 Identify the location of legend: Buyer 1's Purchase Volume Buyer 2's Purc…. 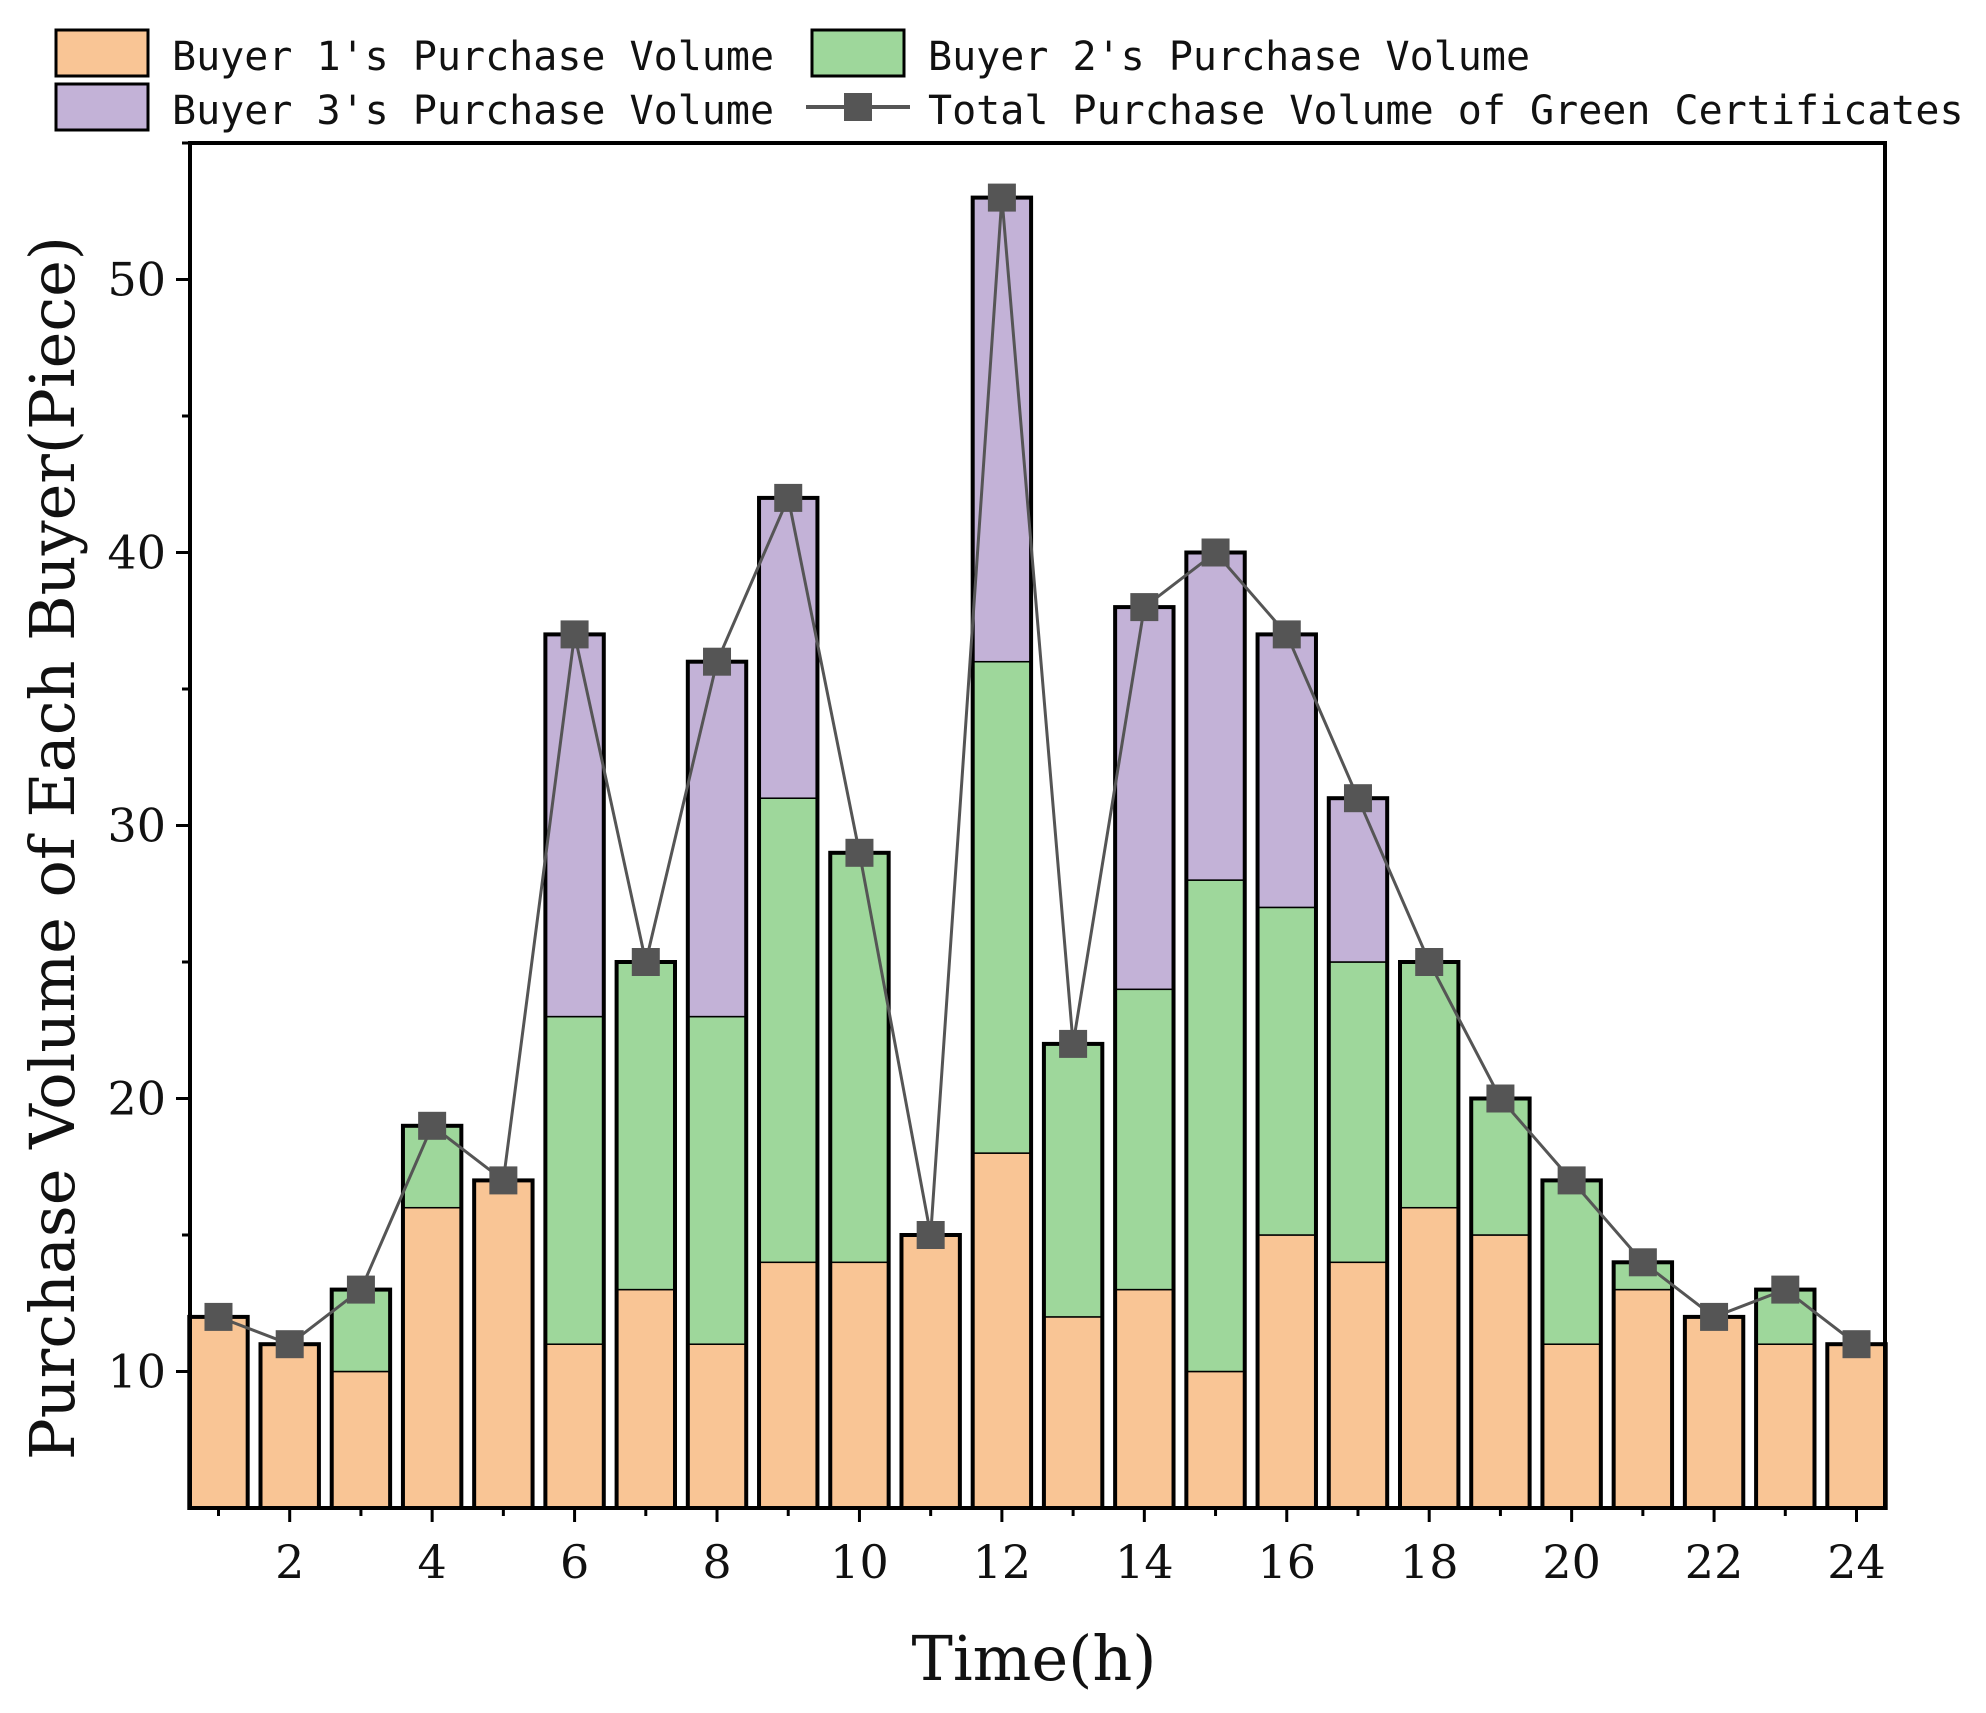
(1009, 81).